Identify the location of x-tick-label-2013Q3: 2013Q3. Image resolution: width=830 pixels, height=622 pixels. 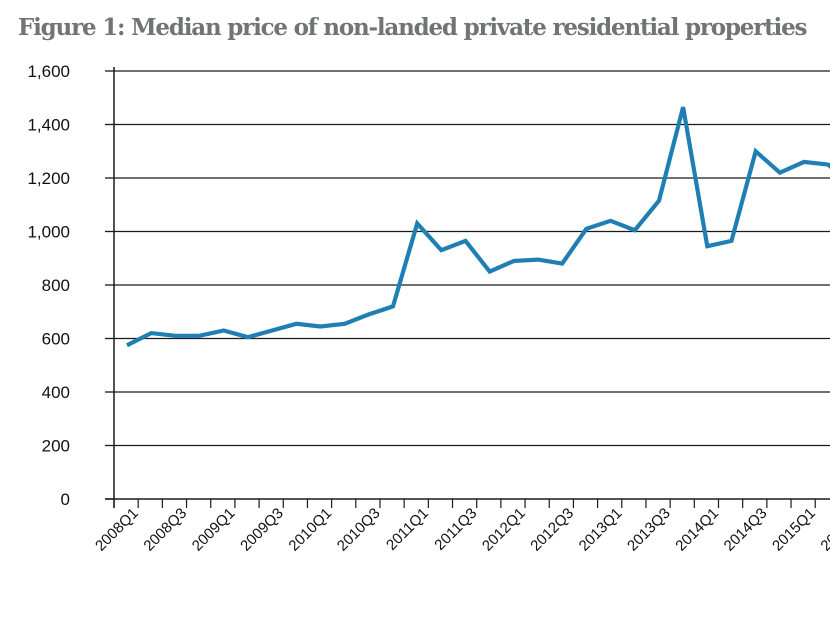
(649, 530).